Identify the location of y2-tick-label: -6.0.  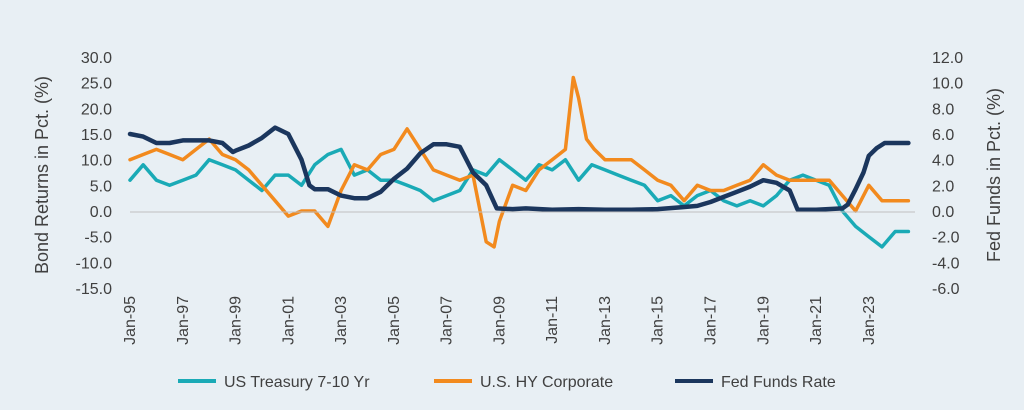
(946, 289).